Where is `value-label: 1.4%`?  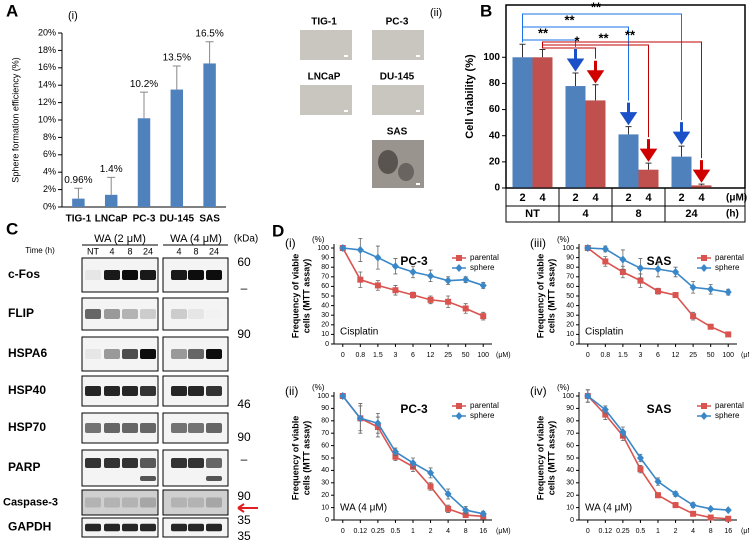
value-label: 1.4% is located at coordinates (111, 169).